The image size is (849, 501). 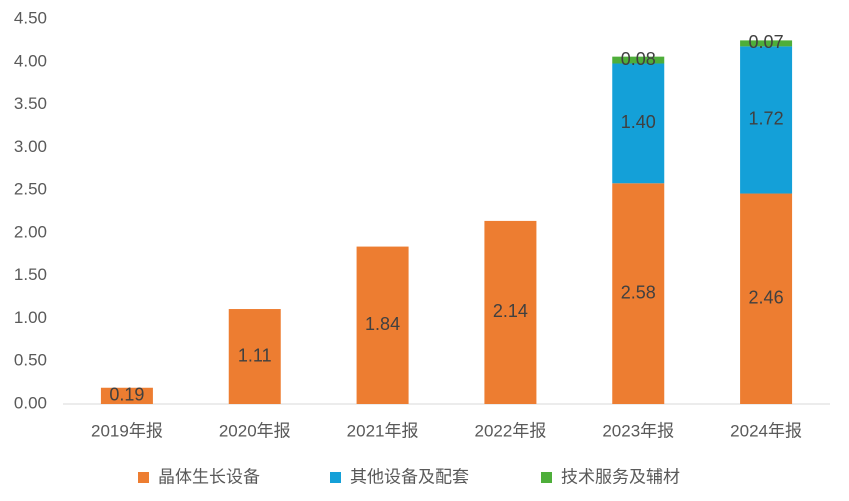 I want to click on legend-label: 其他设备及配套, so click(x=409, y=476).